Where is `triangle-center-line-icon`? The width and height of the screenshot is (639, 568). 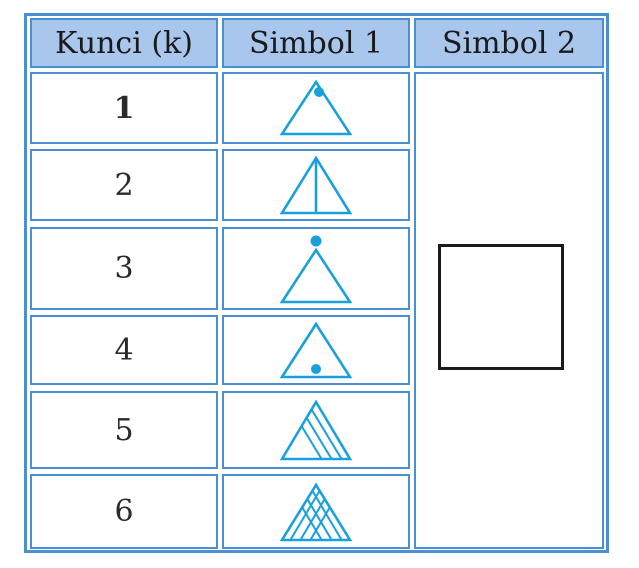
triangle-center-line-icon is located at coordinates (316, 185).